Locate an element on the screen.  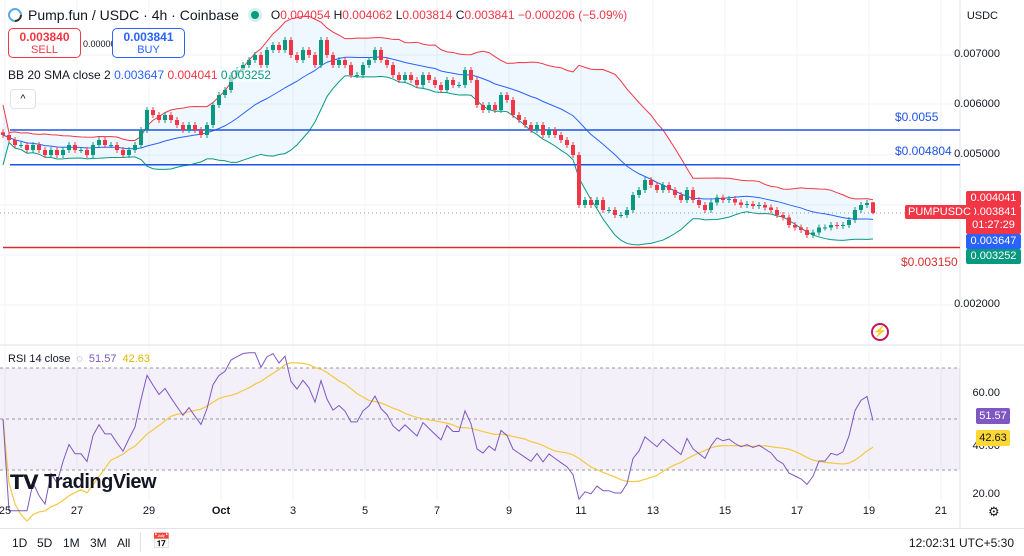
open-label: O is located at coordinates (275, 15).